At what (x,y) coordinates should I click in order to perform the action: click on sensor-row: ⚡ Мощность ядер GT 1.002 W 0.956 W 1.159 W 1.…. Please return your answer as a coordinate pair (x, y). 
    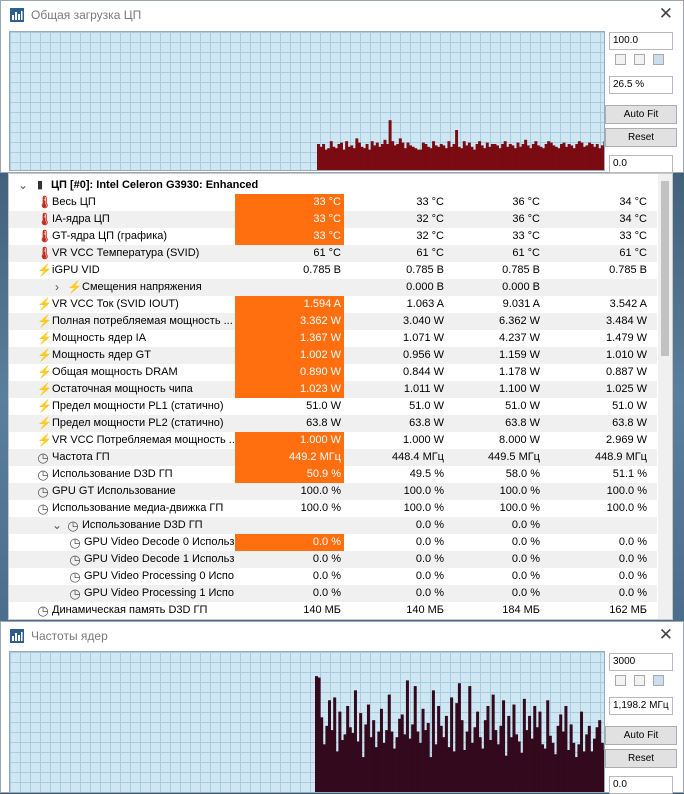
    Looking at the image, I should click on (333, 355).